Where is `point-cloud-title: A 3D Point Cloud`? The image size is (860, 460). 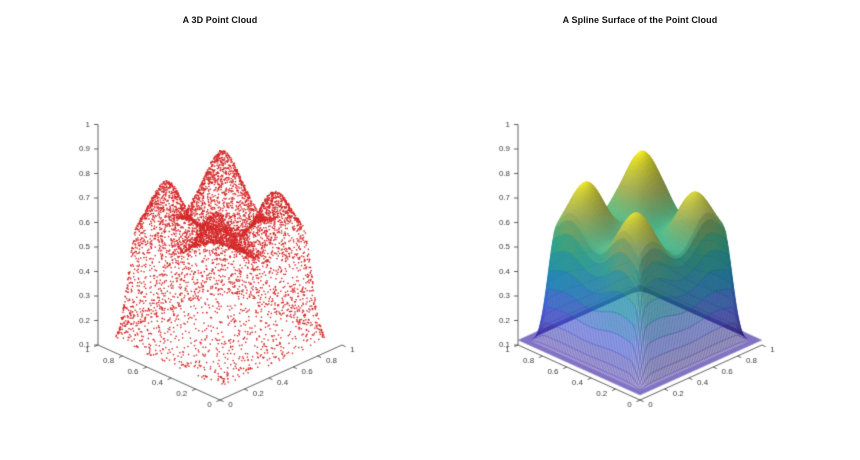
point-cloud-title: A 3D Point Cloud is located at coordinates (220, 20).